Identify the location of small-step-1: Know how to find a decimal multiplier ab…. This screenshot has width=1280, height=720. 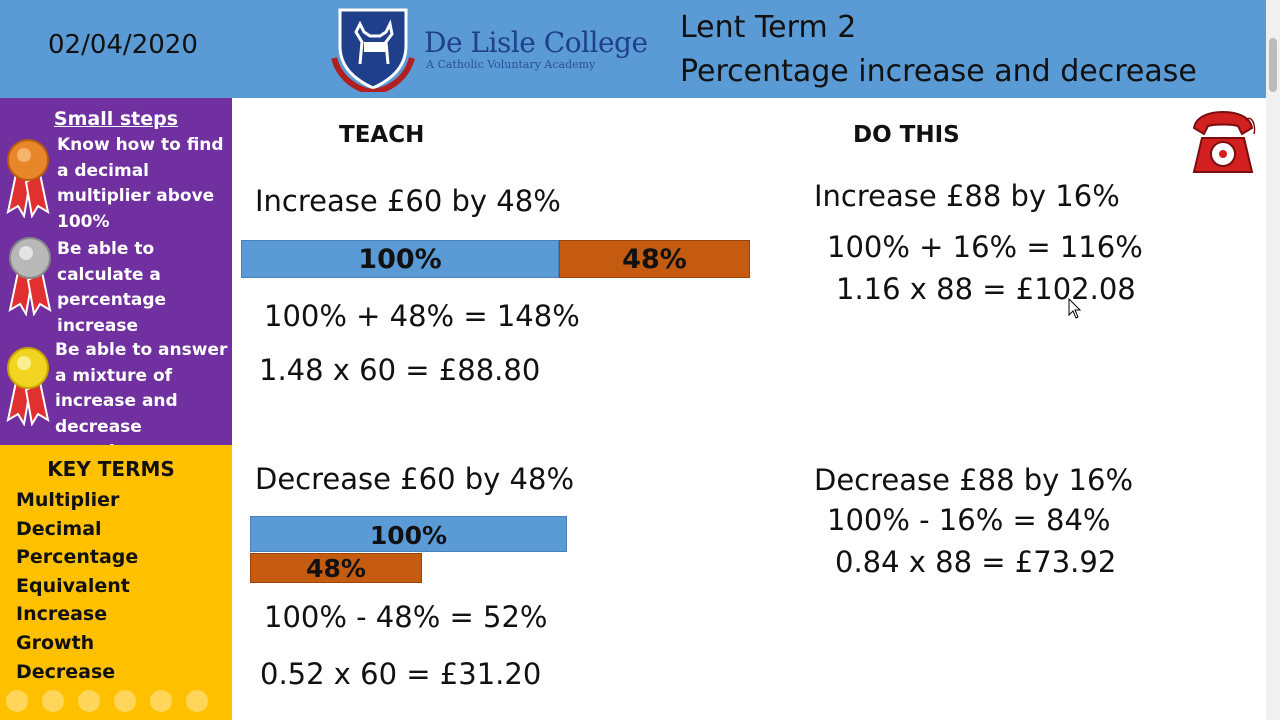
(140, 183).